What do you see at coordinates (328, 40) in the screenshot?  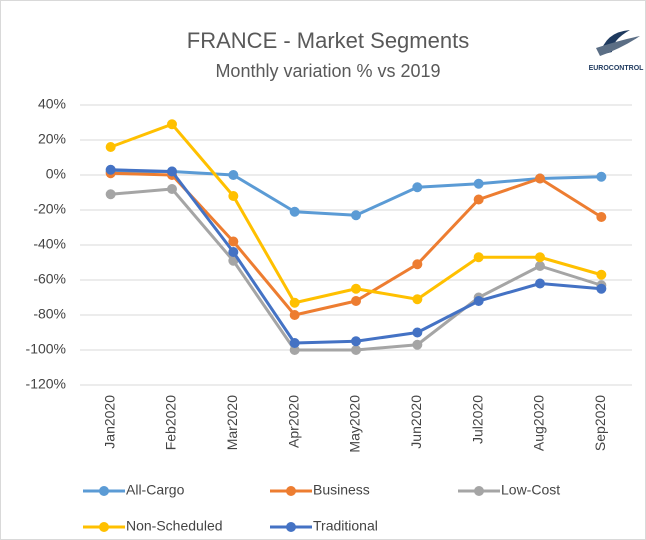 I see `chart-title: FRANCE - Market Segments` at bounding box center [328, 40].